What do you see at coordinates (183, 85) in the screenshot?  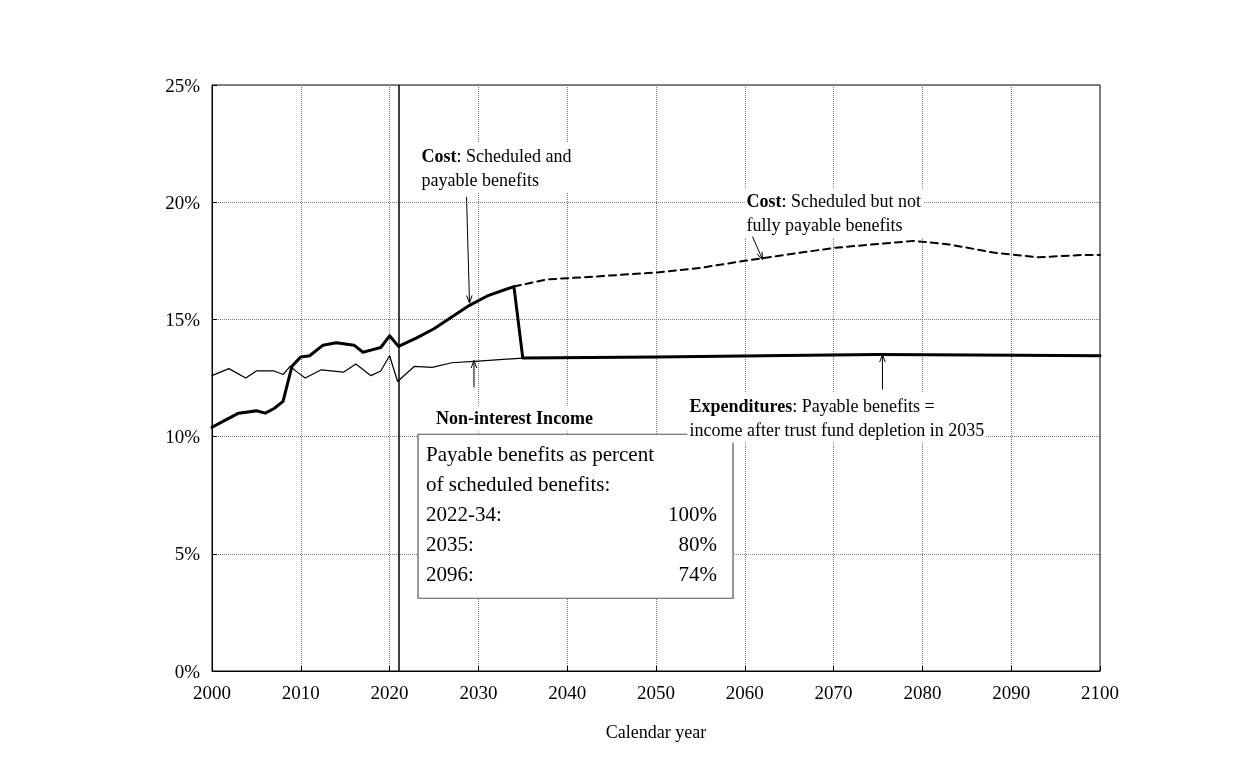 I see `y-tick-label: 25%` at bounding box center [183, 85].